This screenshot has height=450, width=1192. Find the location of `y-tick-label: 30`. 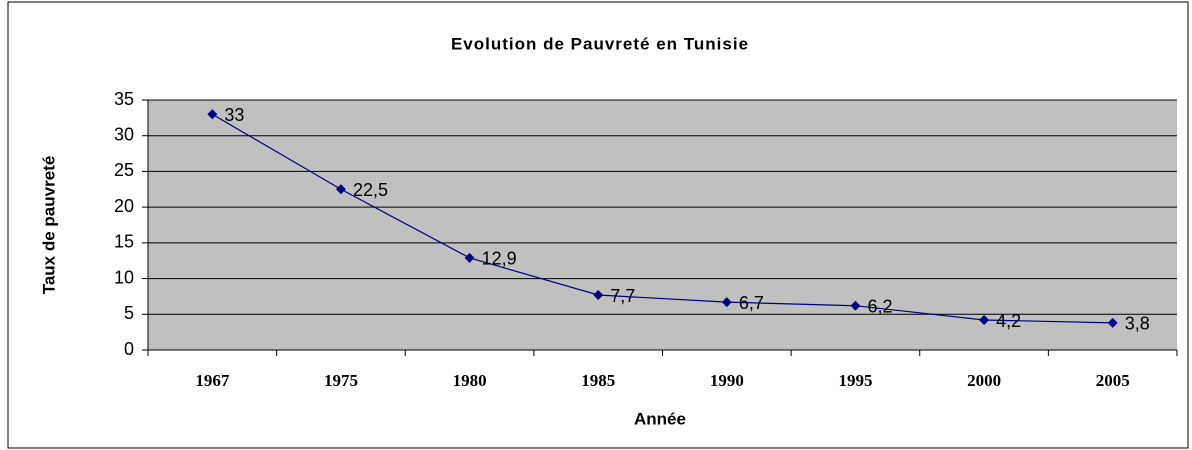

y-tick-label: 30 is located at coordinates (124, 134).